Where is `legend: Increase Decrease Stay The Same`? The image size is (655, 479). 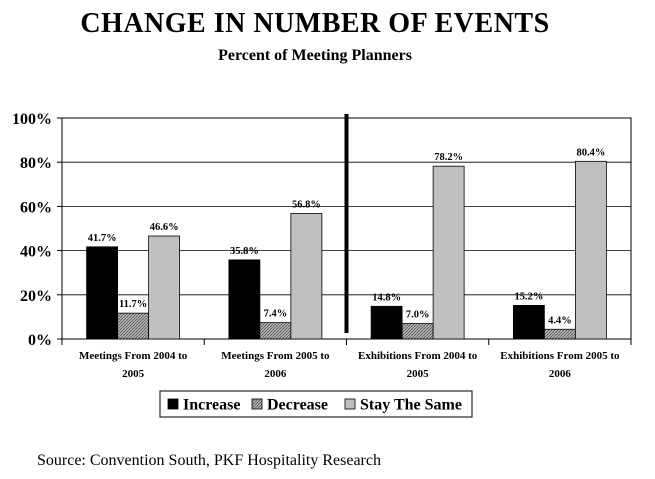
legend: Increase Decrease Stay The Same is located at coordinates (316, 404).